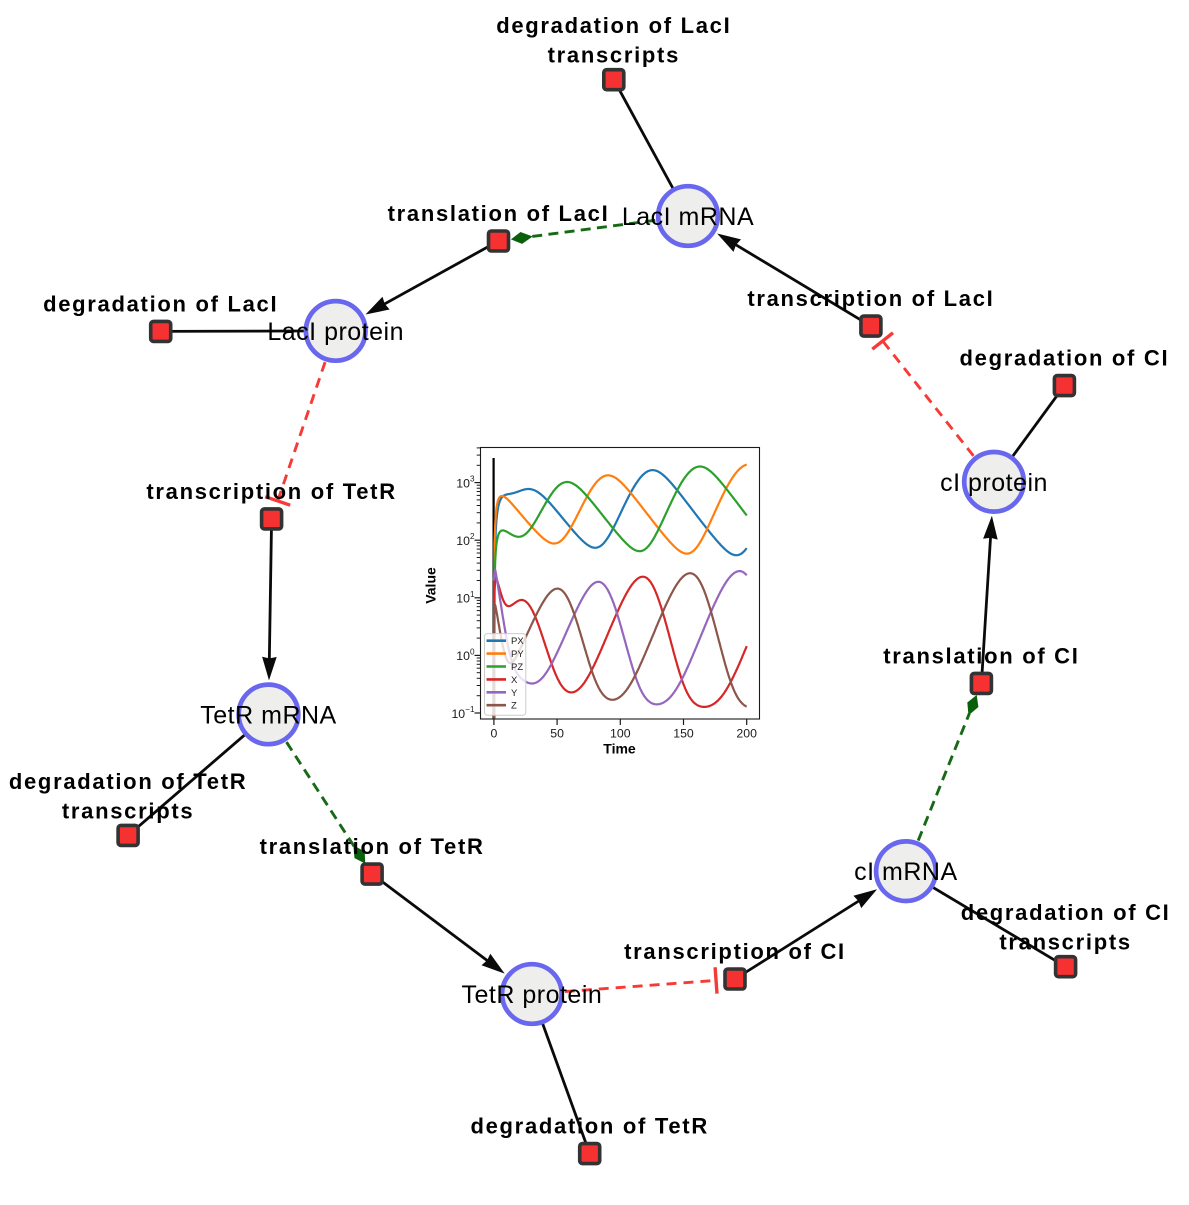 The height and width of the screenshot is (1205, 1189). What do you see at coordinates (335, 332) in the screenshot?
I see `svg-text: LacI protein` at bounding box center [335, 332].